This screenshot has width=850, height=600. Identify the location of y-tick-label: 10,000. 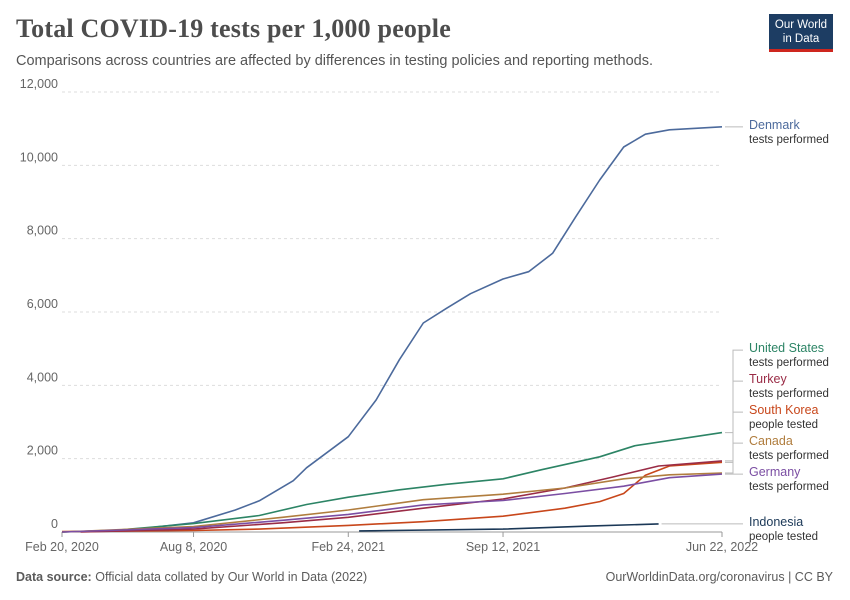
(39, 157).